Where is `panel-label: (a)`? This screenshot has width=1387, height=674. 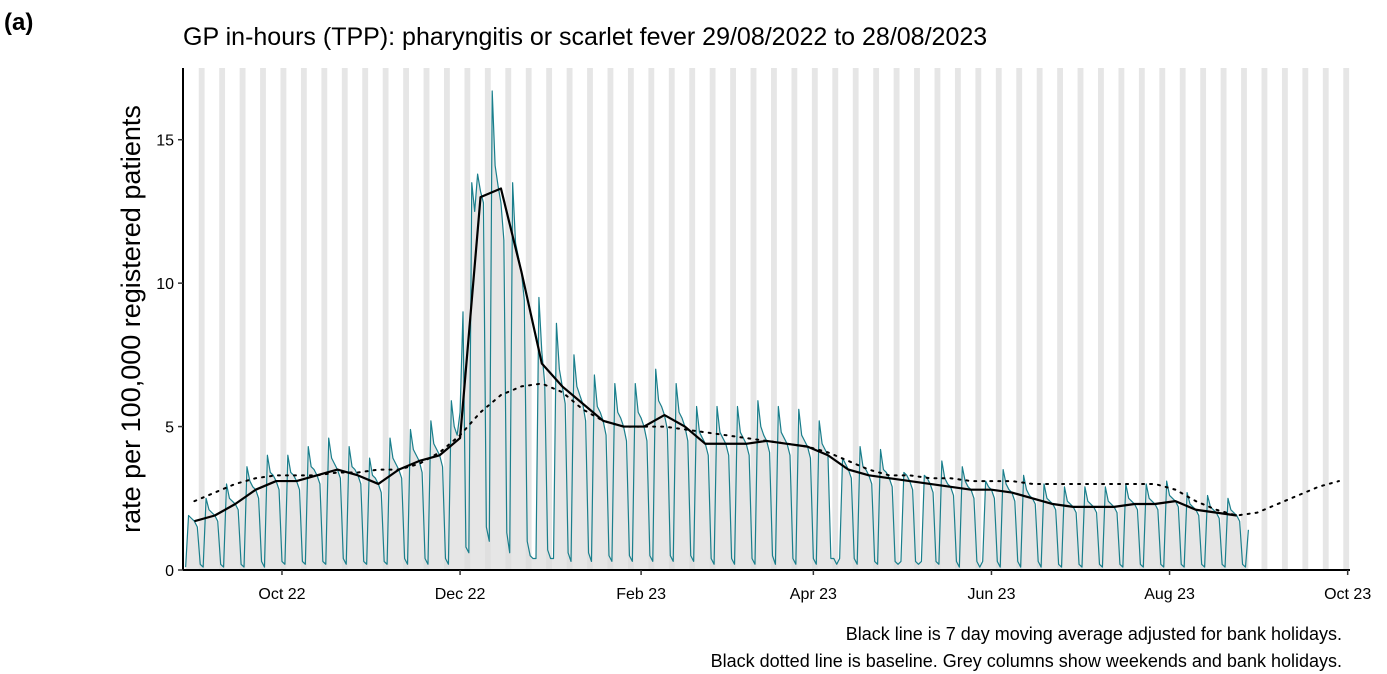
panel-label: (a) is located at coordinates (18, 22).